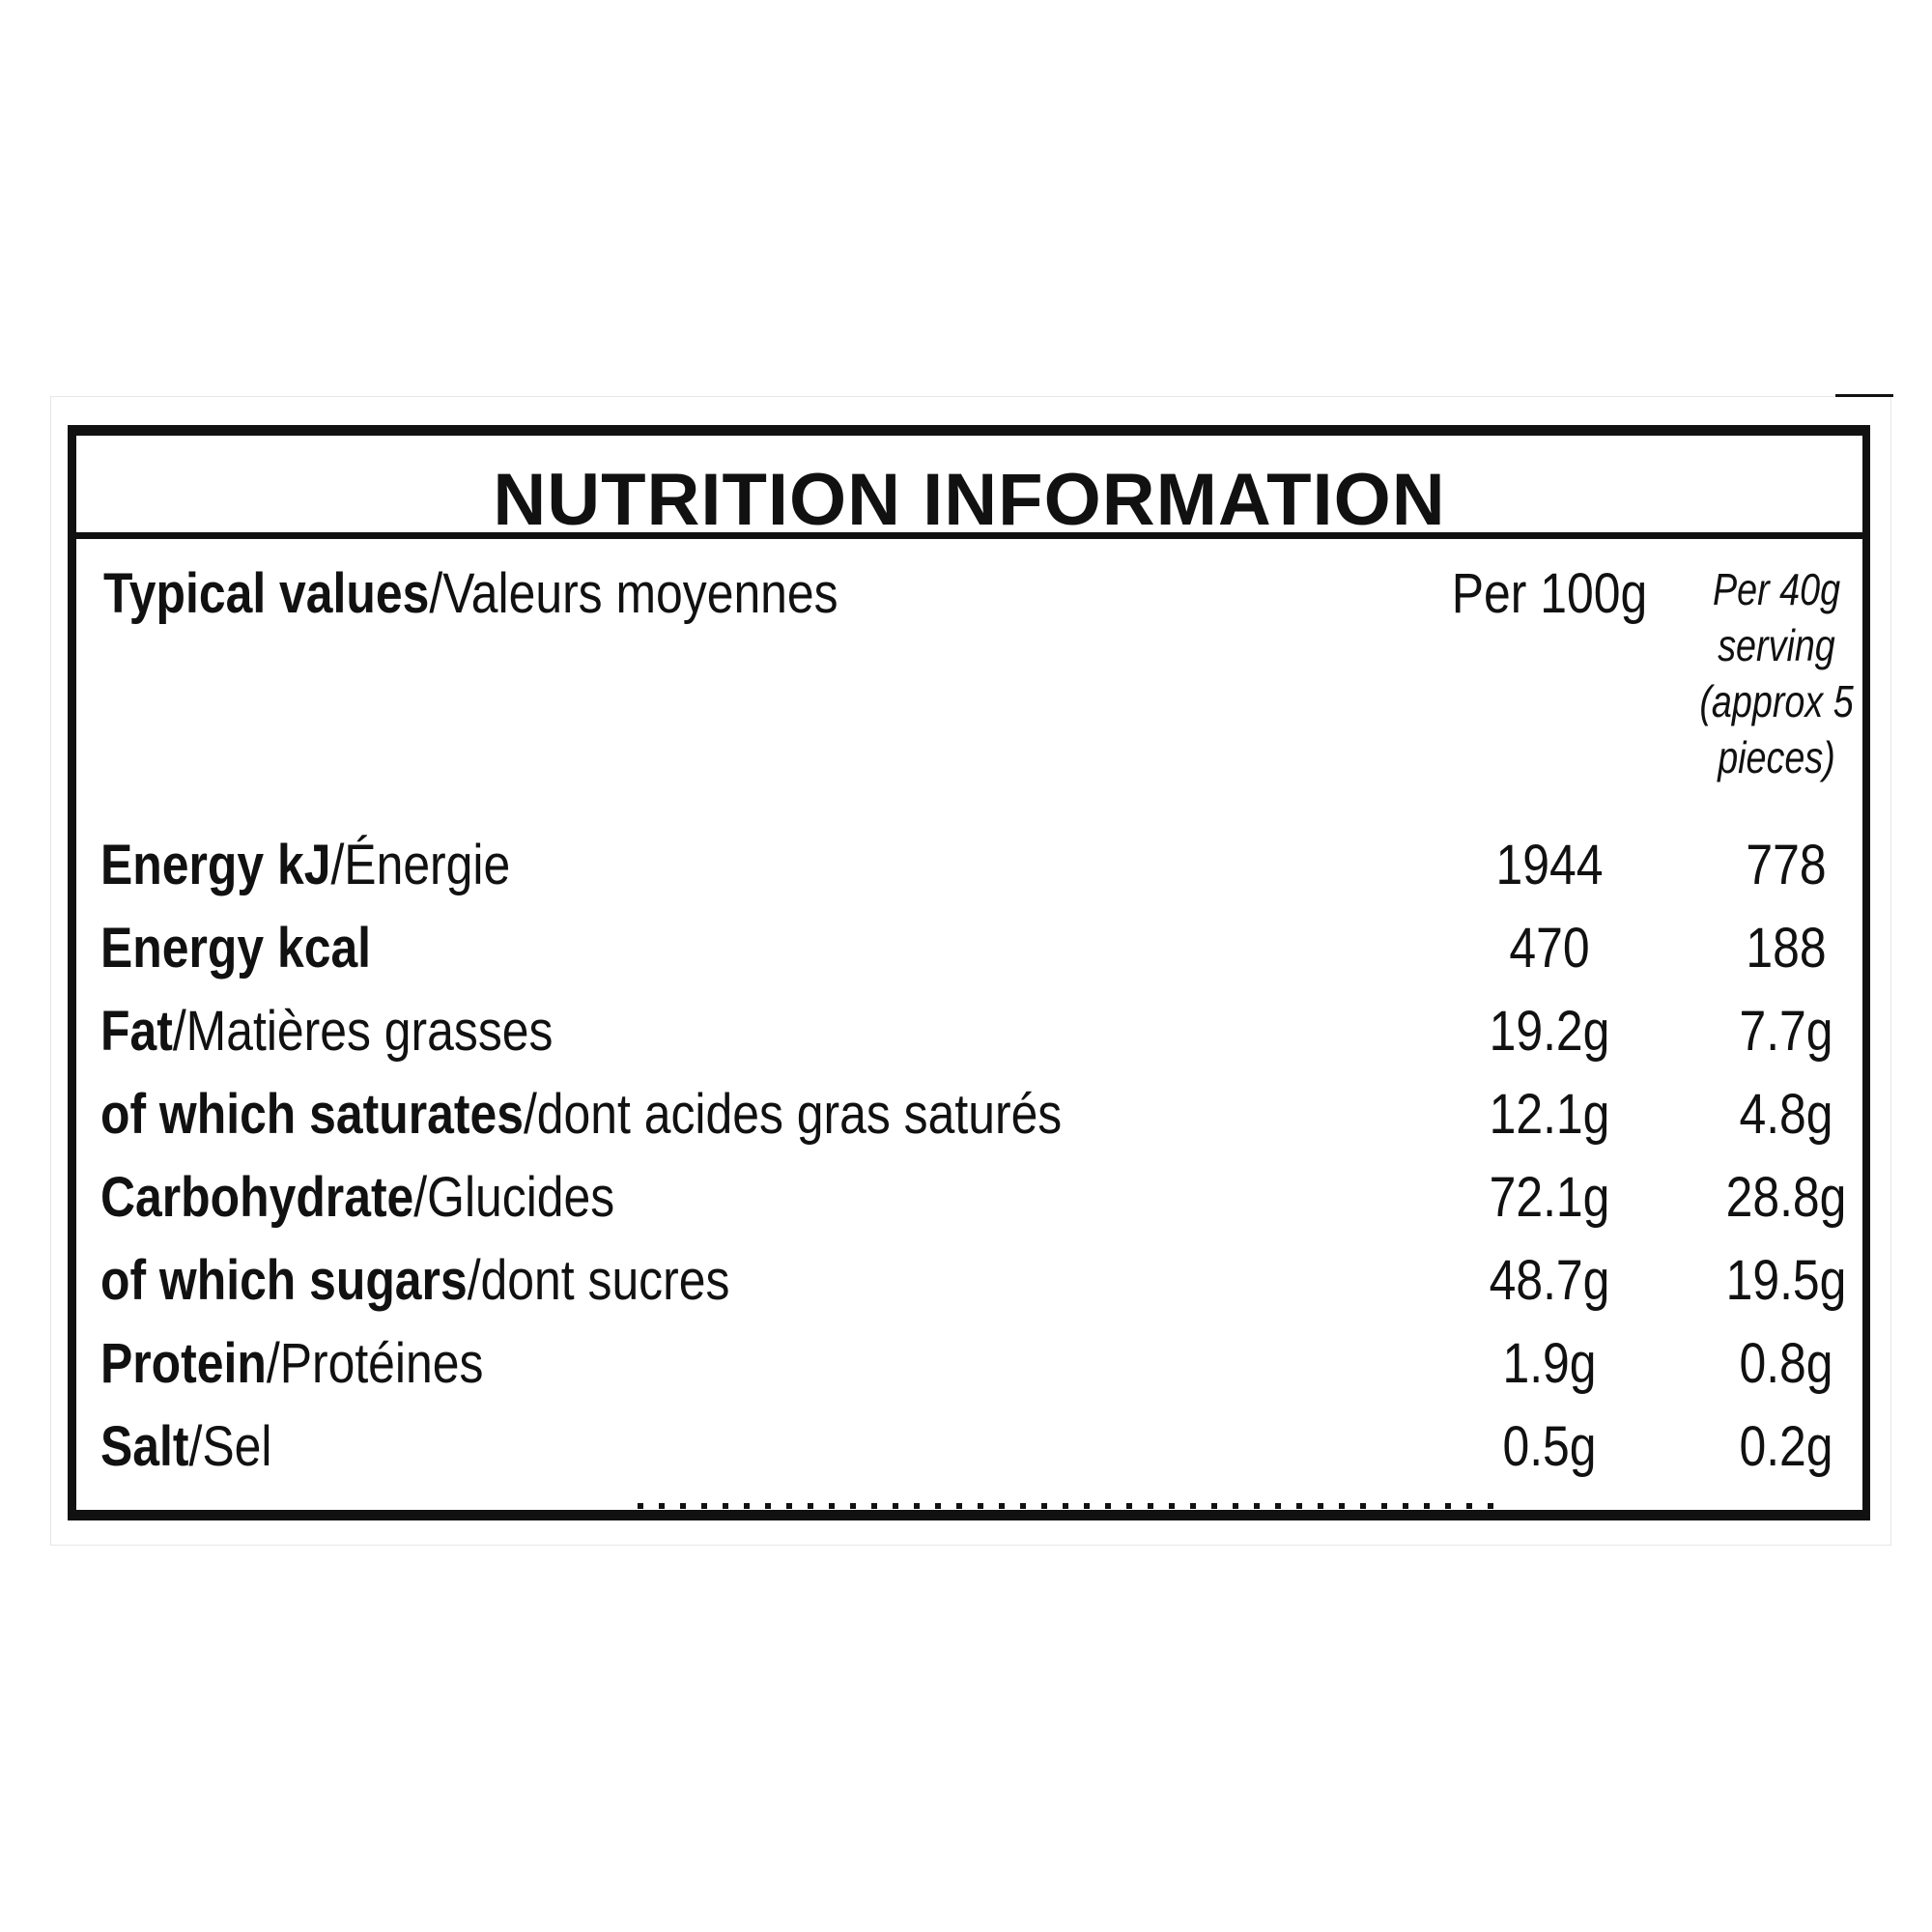  What do you see at coordinates (1549, 1197) in the screenshot?
I see `value-per-100g: 72.1g` at bounding box center [1549, 1197].